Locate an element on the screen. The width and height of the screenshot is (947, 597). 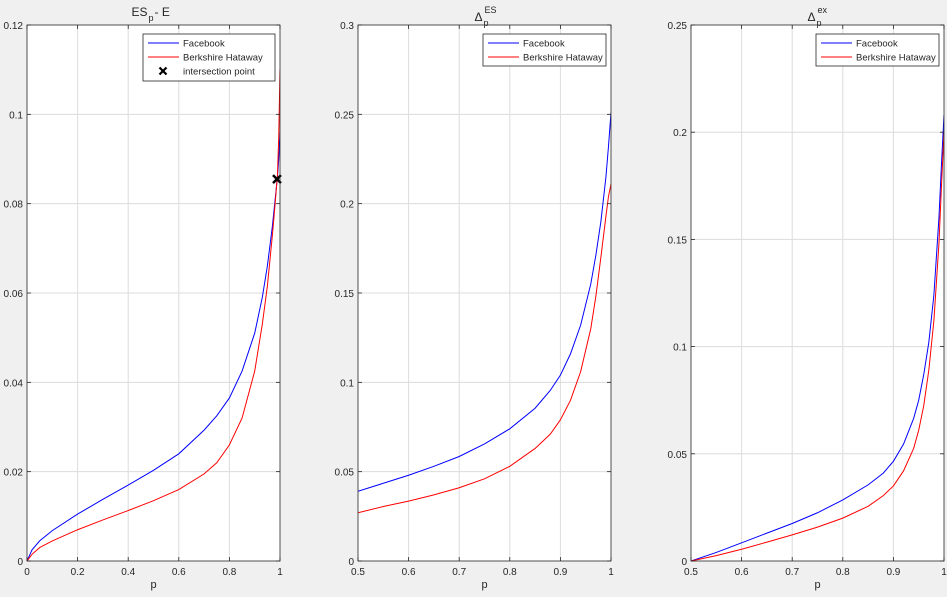
y-tick-label: 0.06 is located at coordinates (14, 294).